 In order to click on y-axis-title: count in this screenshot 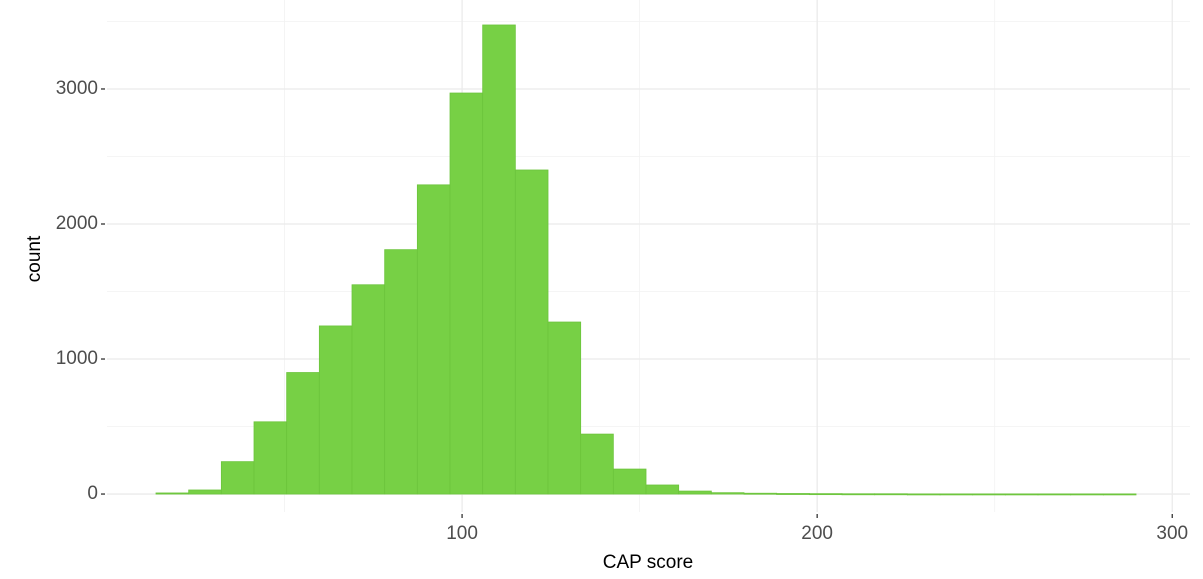, I will do `click(34, 258)`.